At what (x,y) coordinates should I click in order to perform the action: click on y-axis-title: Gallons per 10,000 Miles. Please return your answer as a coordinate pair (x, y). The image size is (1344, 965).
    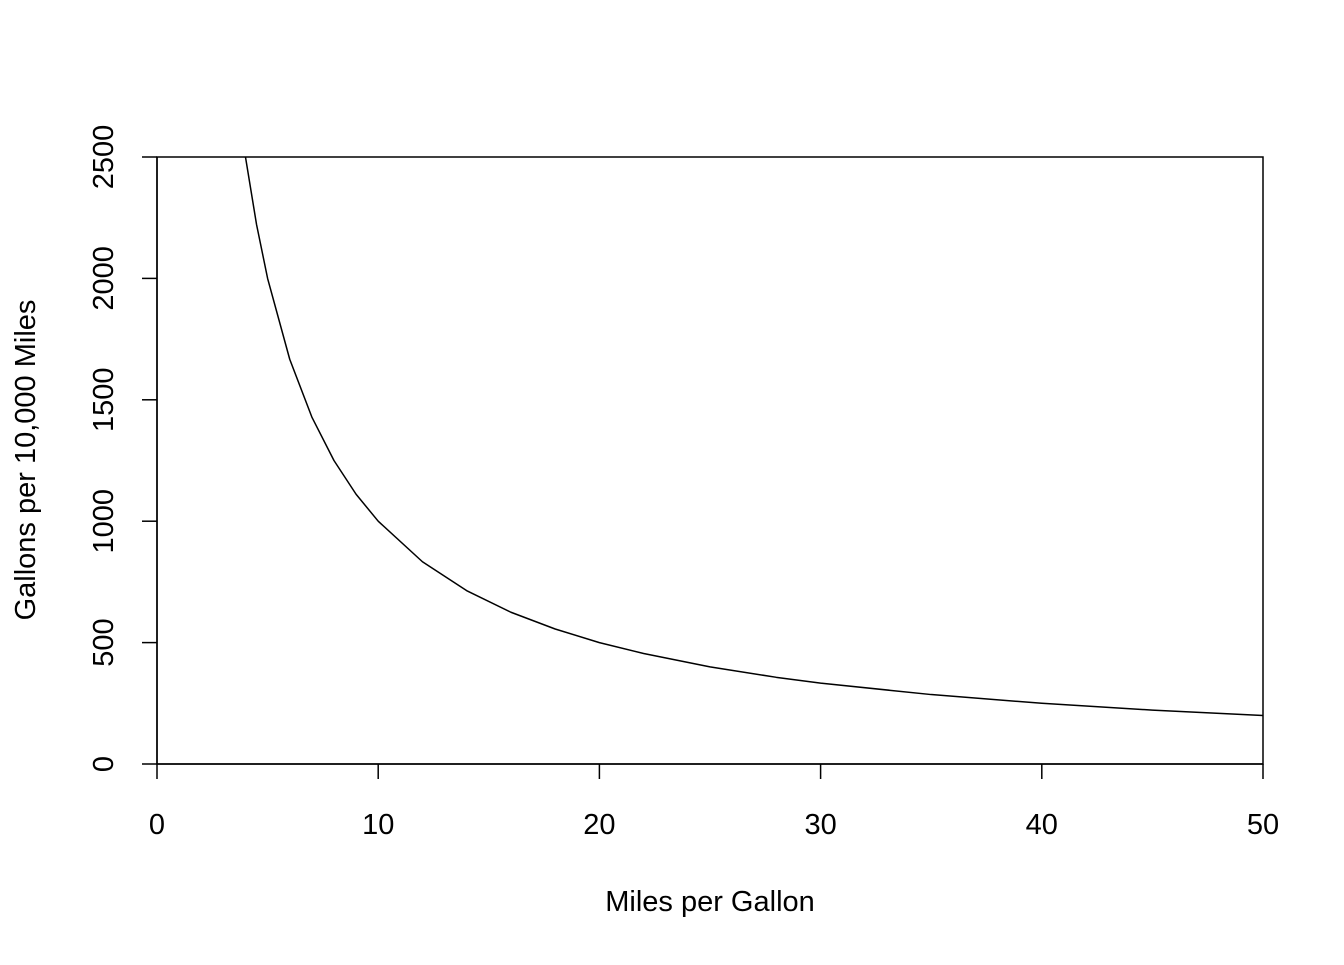
    Looking at the image, I should click on (26, 460).